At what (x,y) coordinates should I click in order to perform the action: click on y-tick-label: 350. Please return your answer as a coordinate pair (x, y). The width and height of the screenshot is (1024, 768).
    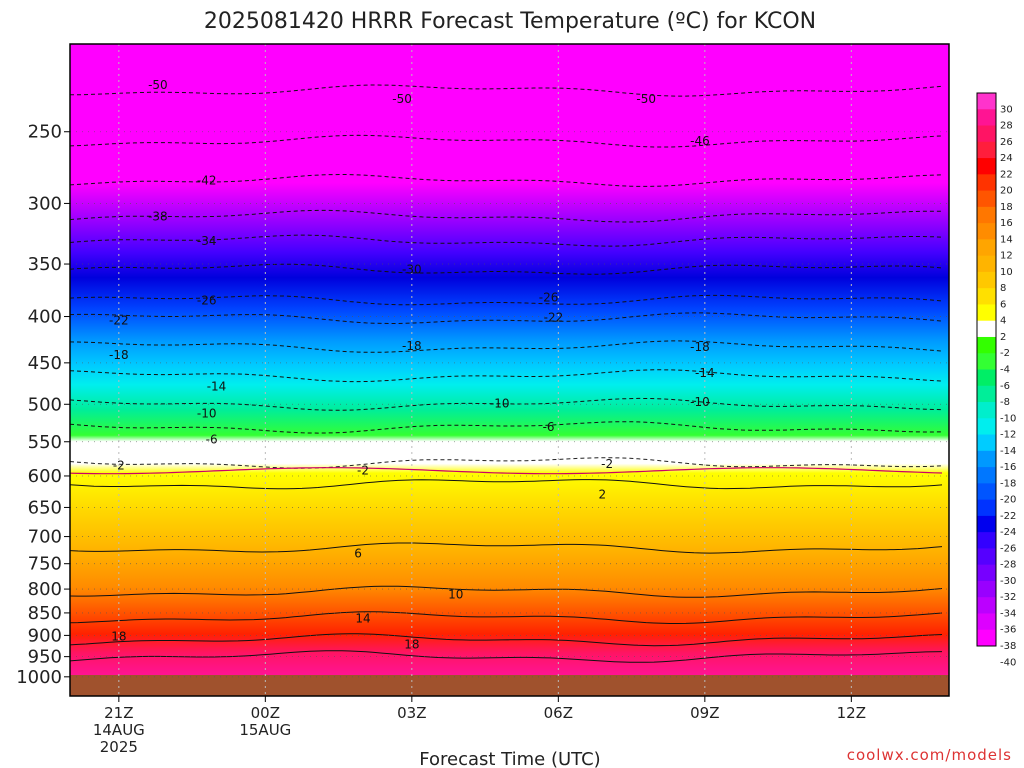
    Looking at the image, I should click on (45, 264).